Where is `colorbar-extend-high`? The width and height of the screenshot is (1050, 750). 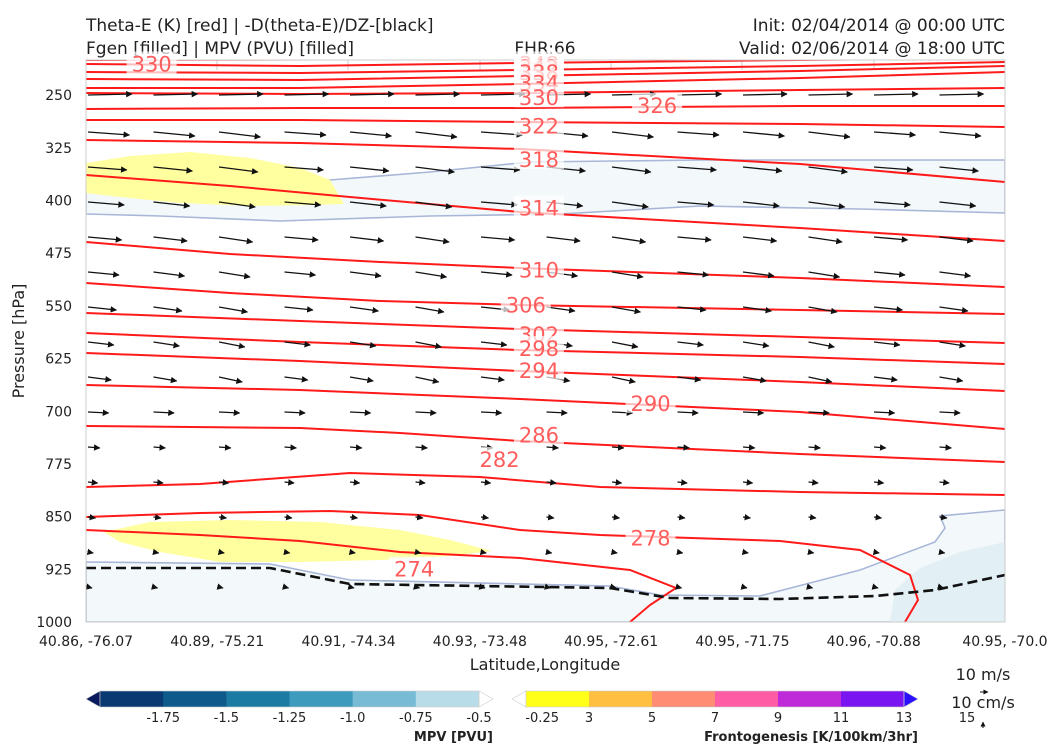
colorbar-extend-high is located at coordinates (911, 699).